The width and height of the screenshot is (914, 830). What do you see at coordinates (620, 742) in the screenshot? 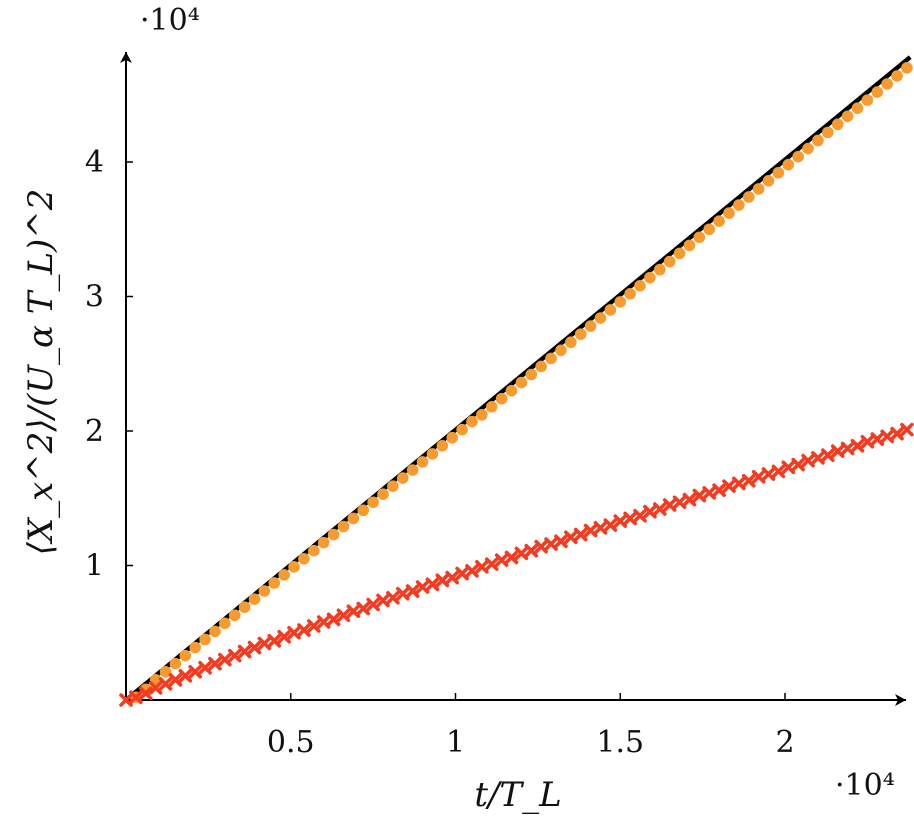
I see `x-tick-label: 1.5` at bounding box center [620, 742].